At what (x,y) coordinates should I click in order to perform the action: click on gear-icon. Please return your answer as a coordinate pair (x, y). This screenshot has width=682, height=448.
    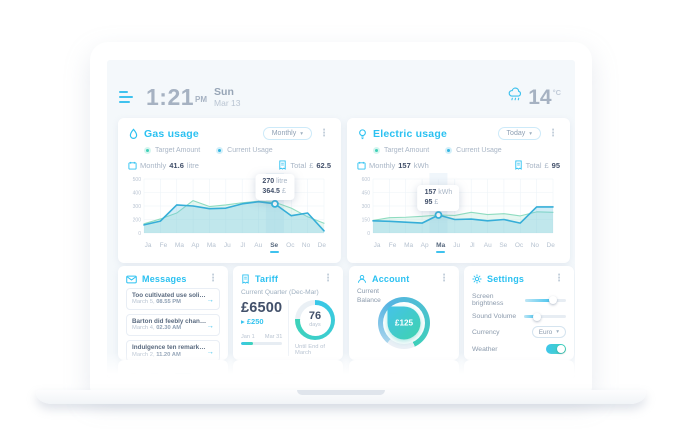
    Looking at the image, I should click on (477, 279).